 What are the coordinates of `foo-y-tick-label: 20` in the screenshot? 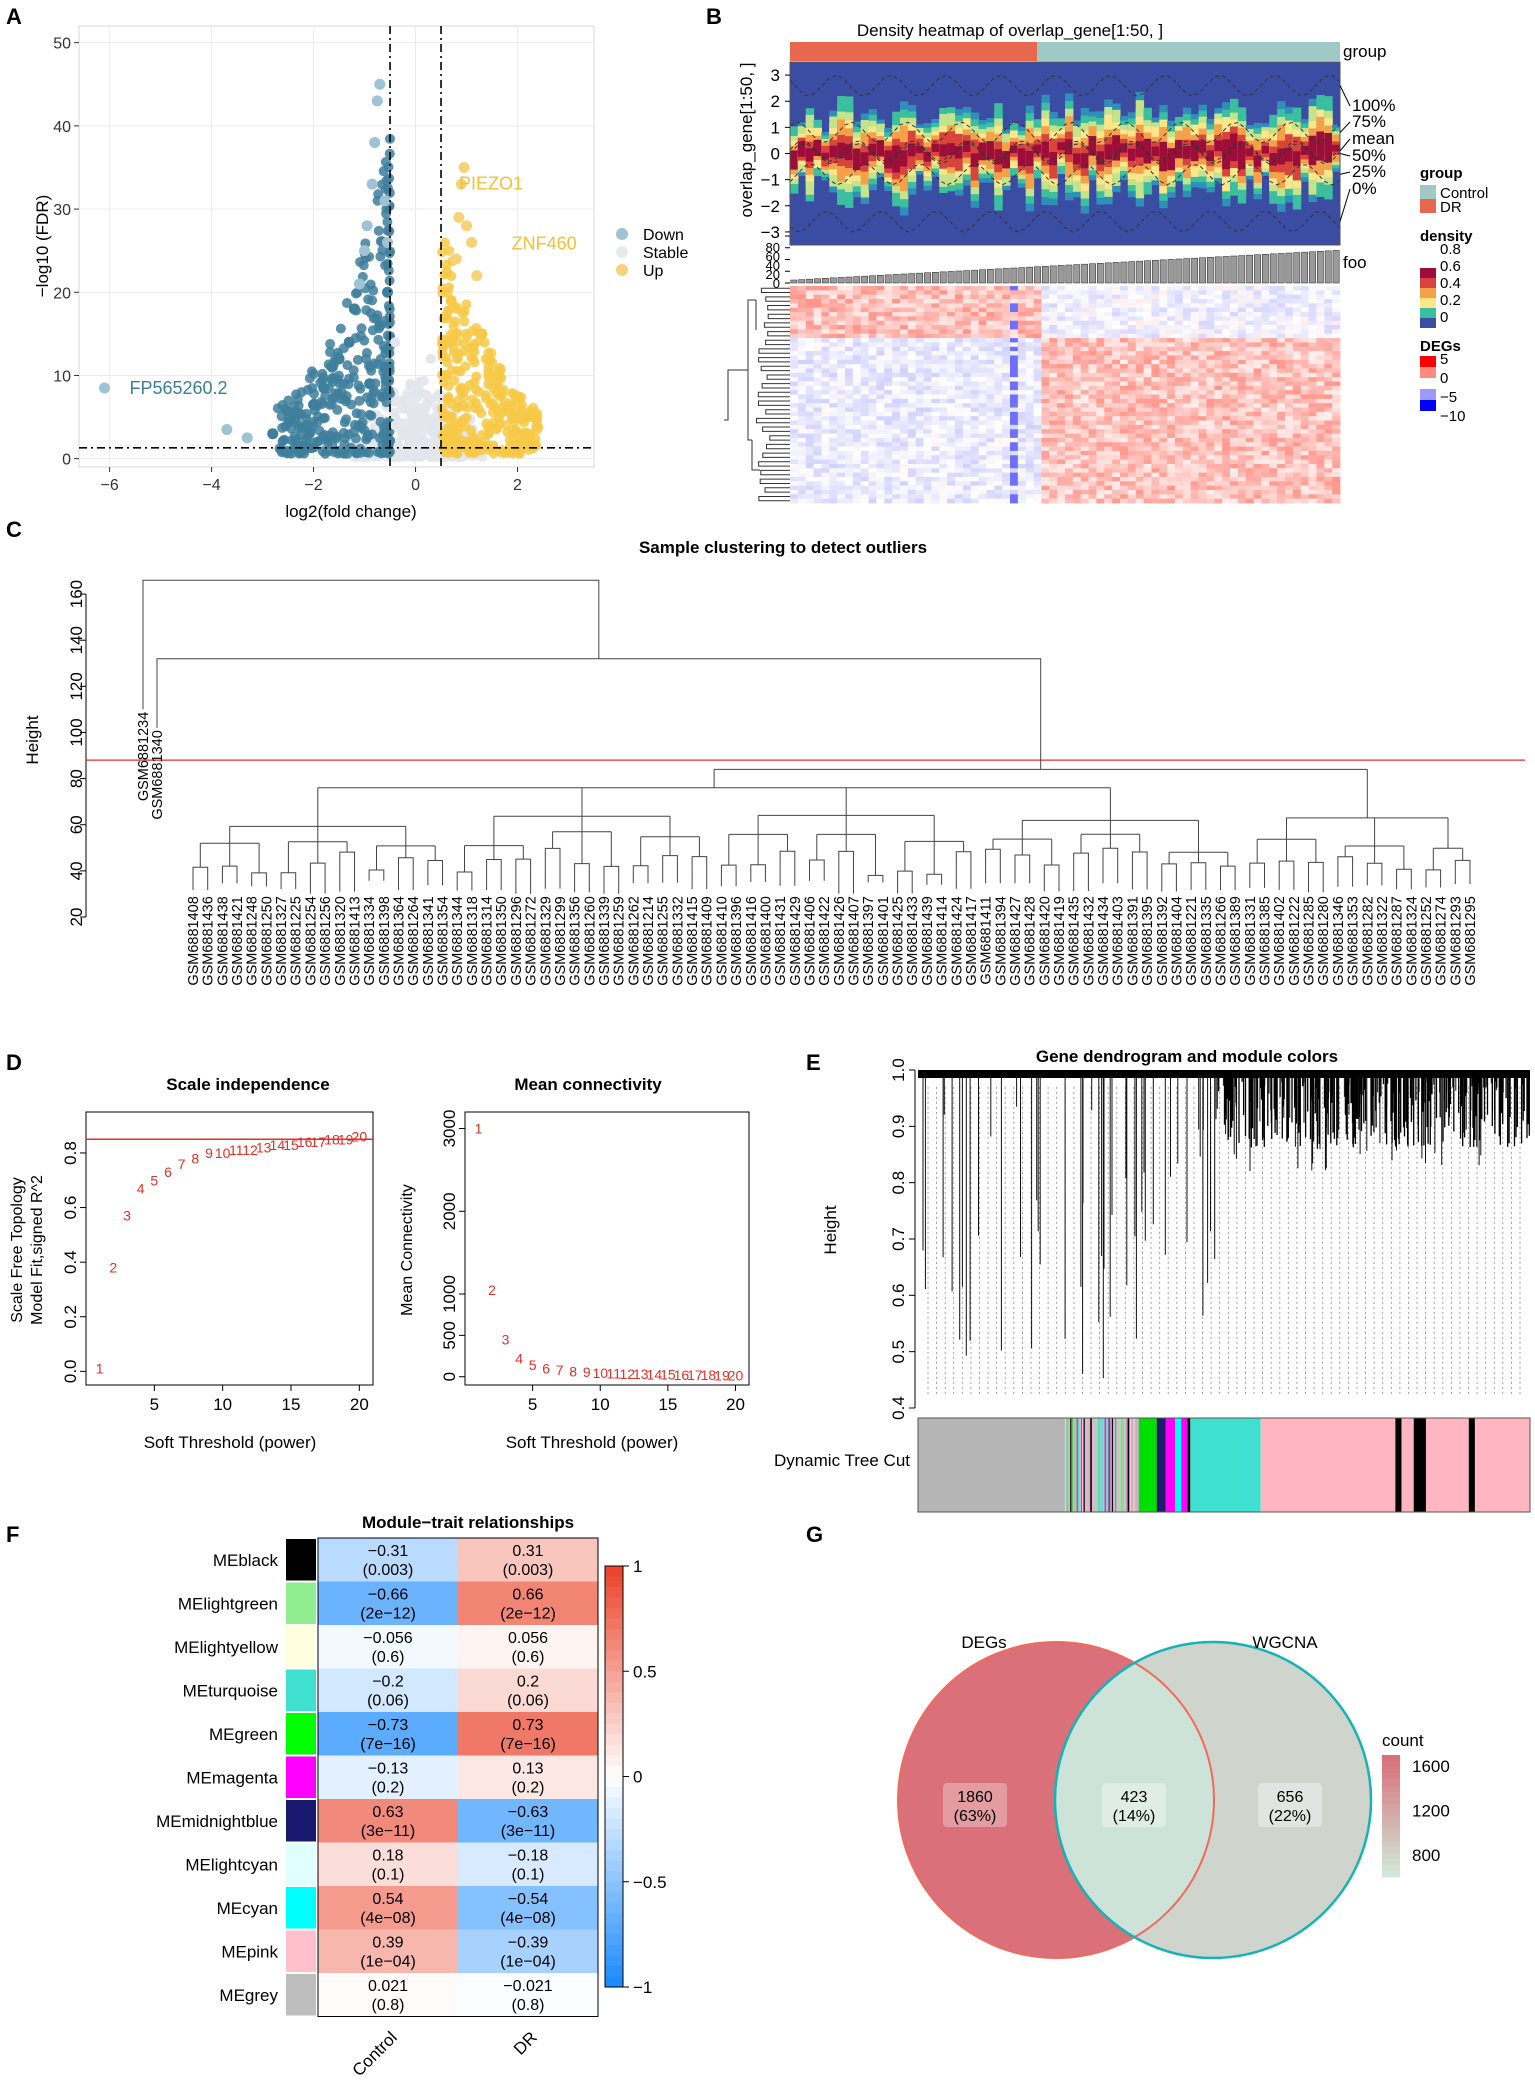 It's located at (773, 274).